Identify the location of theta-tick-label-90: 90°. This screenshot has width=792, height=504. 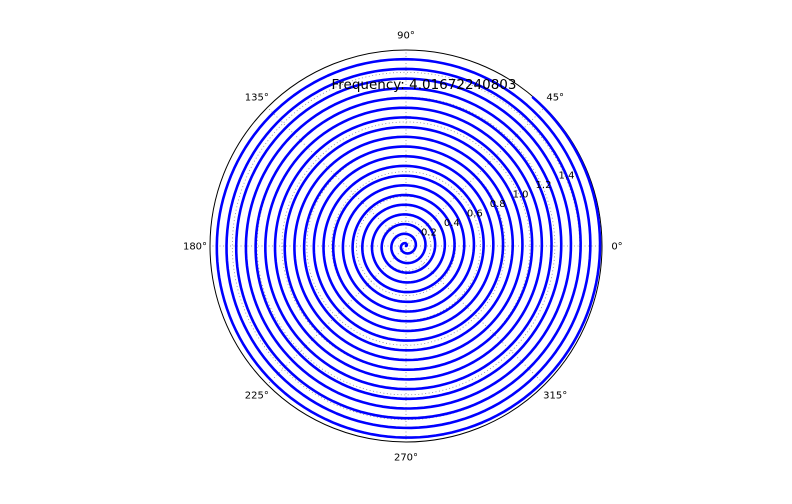
(406, 36).